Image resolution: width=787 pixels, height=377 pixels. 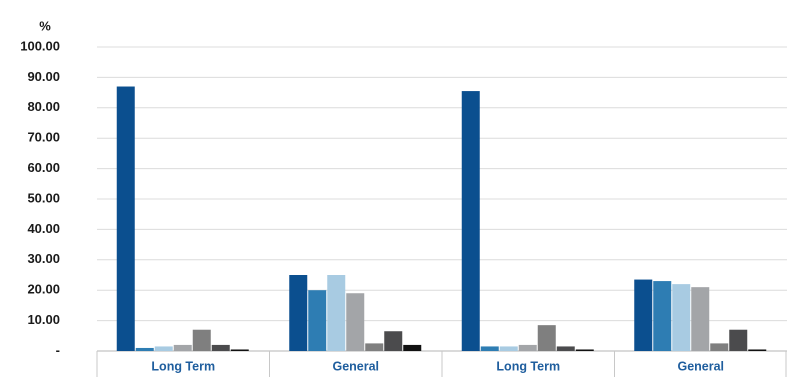 What do you see at coordinates (45, 25) in the screenshot?
I see `y-axis-label: %` at bounding box center [45, 25].